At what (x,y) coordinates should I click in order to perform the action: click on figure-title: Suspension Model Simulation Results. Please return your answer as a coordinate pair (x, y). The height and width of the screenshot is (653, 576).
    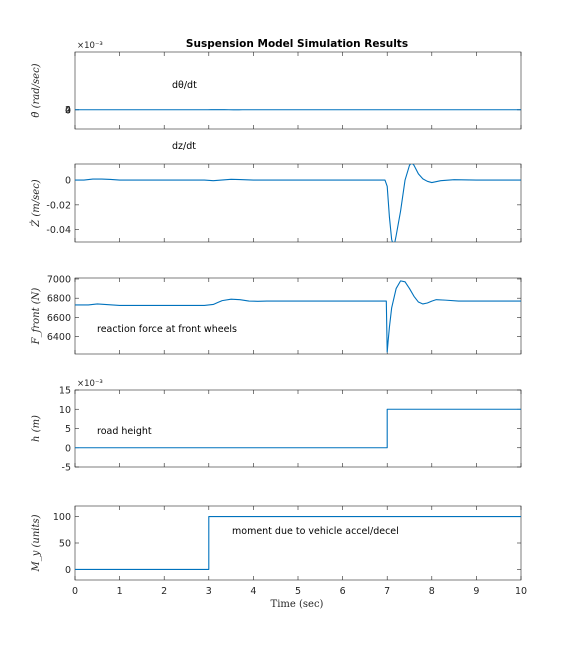
    Looking at the image, I should click on (297, 44).